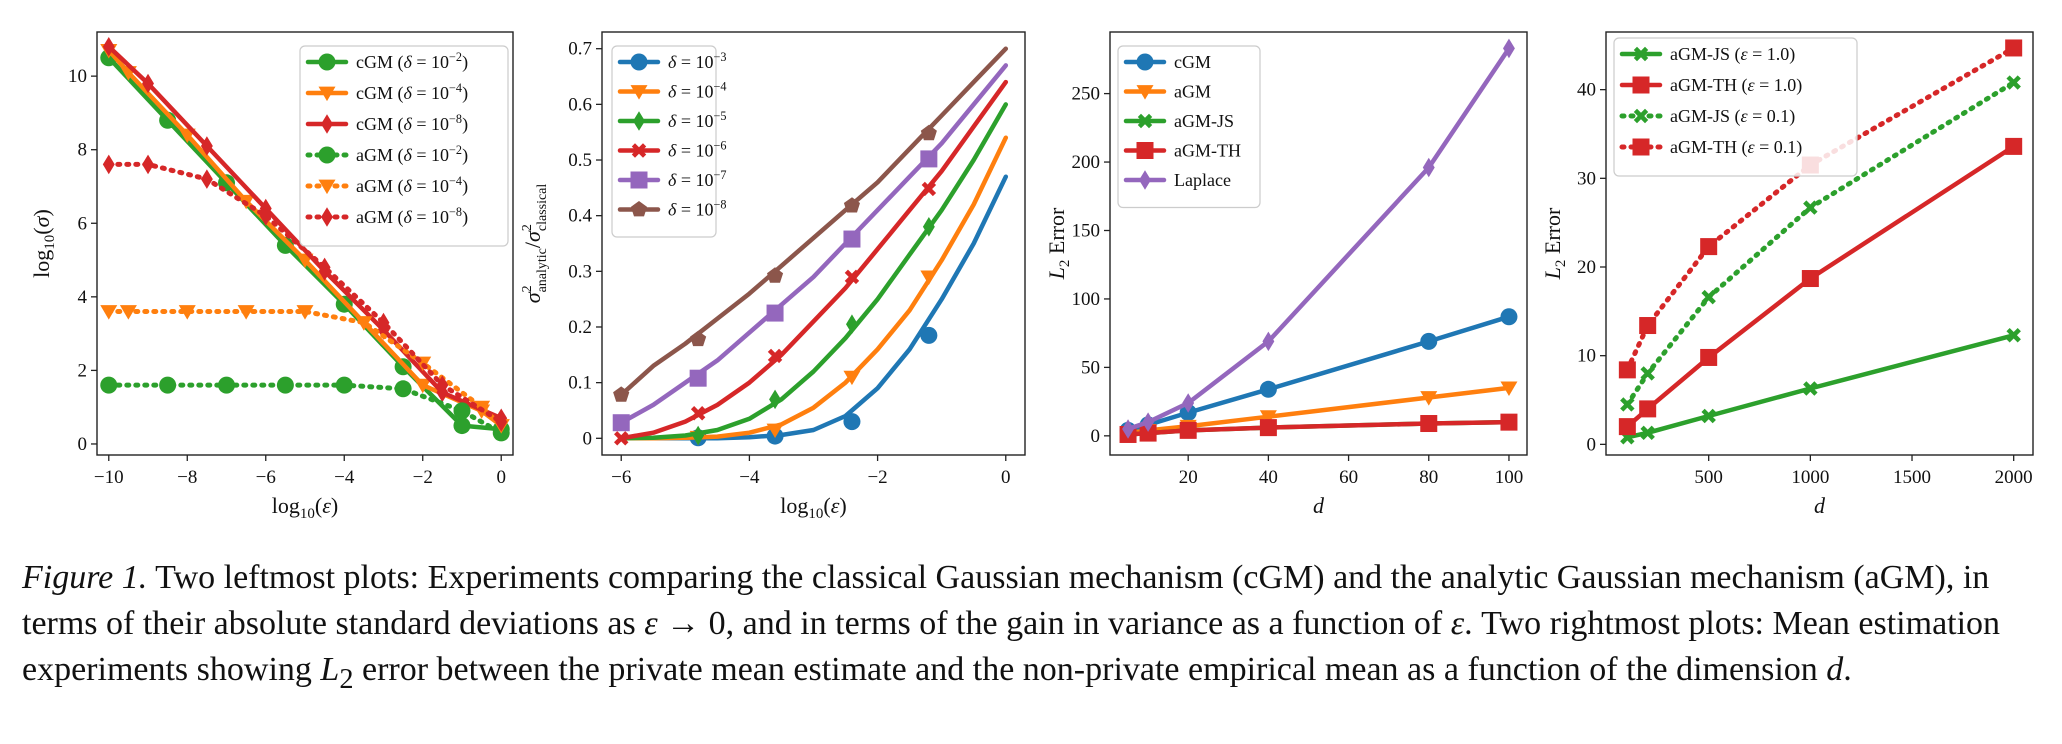 The image size is (2062, 744). What do you see at coordinates (1736, 147) in the screenshot?
I see `legend-label: aGM-TH (ε = 0.1)` at bounding box center [1736, 147].